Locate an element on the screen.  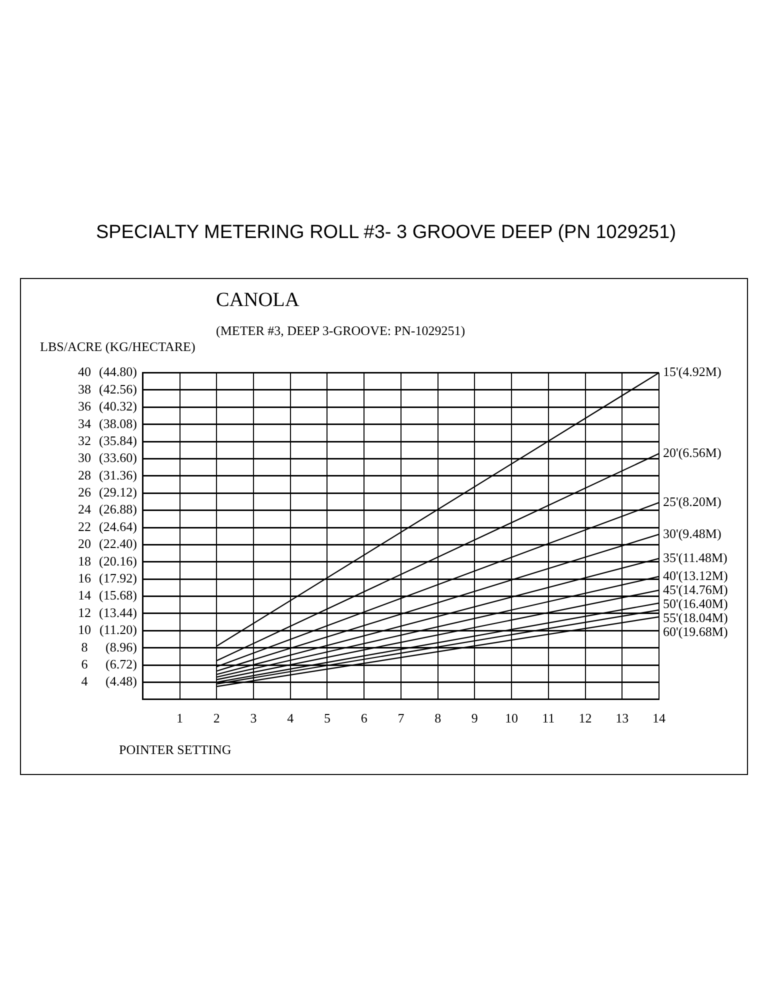
y2-tick-label: (44.80) is located at coordinates (117, 372).